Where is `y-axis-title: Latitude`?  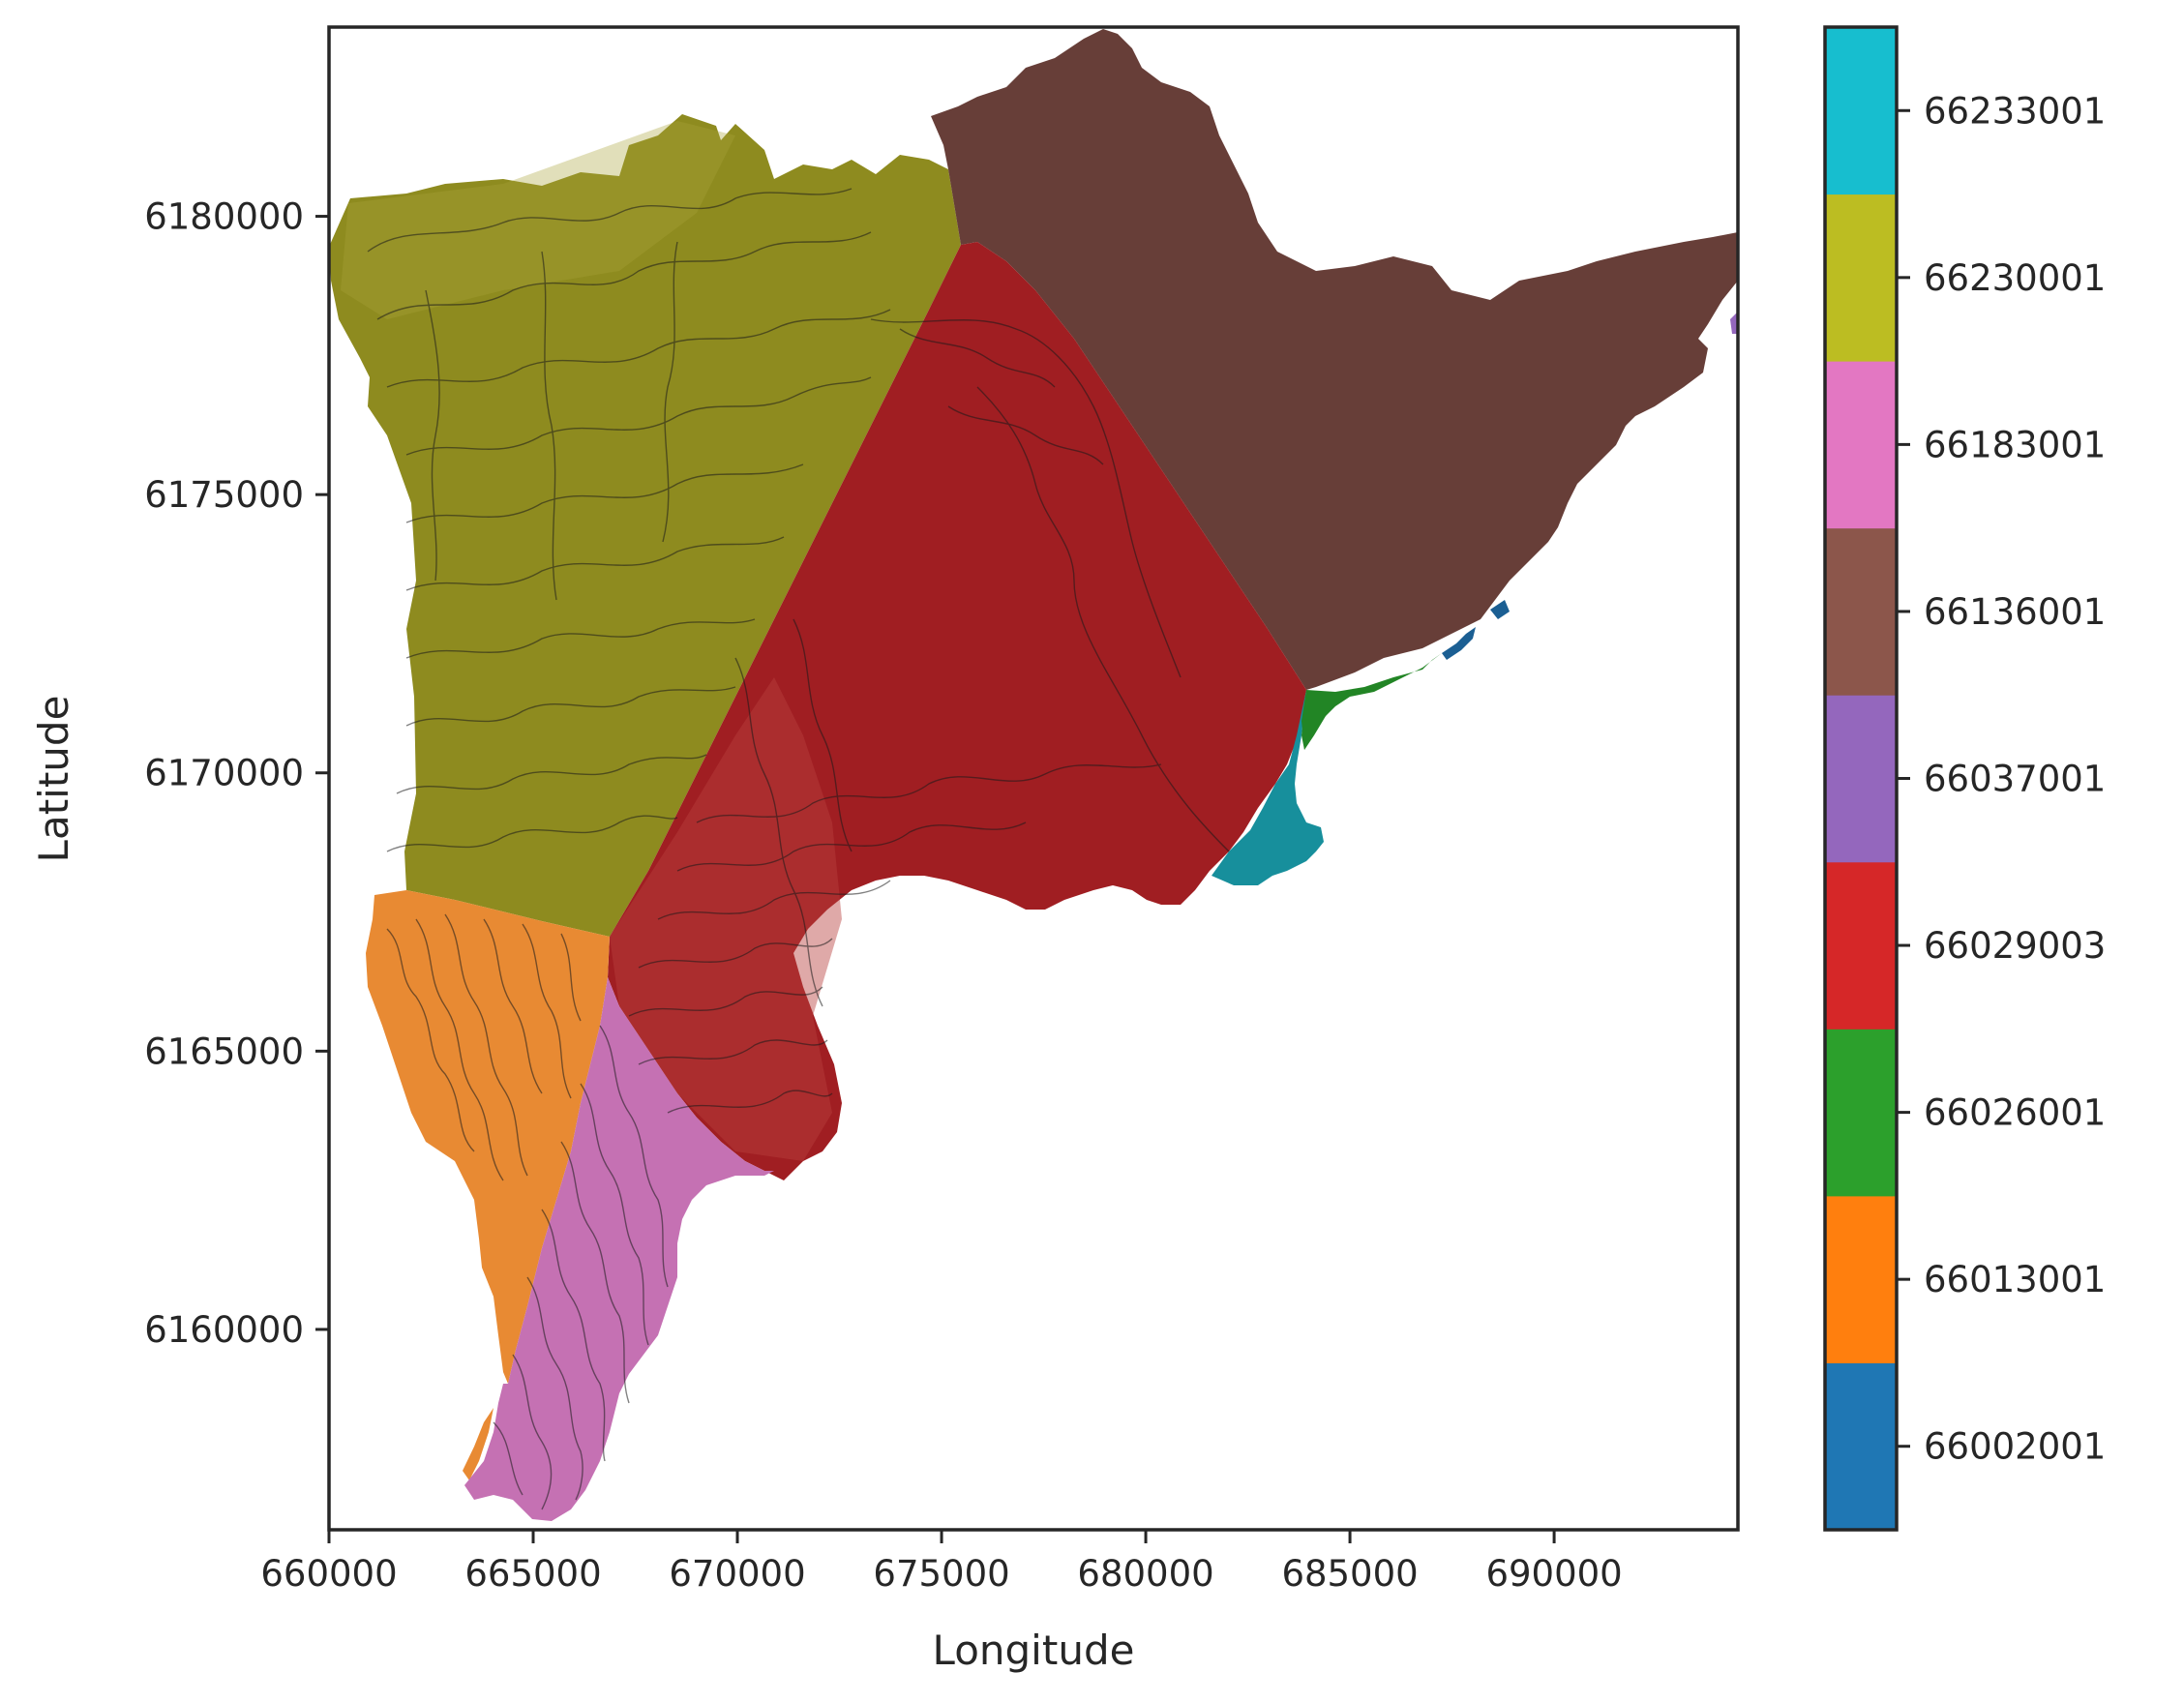
y-axis-title: Latitude is located at coordinates (54, 779).